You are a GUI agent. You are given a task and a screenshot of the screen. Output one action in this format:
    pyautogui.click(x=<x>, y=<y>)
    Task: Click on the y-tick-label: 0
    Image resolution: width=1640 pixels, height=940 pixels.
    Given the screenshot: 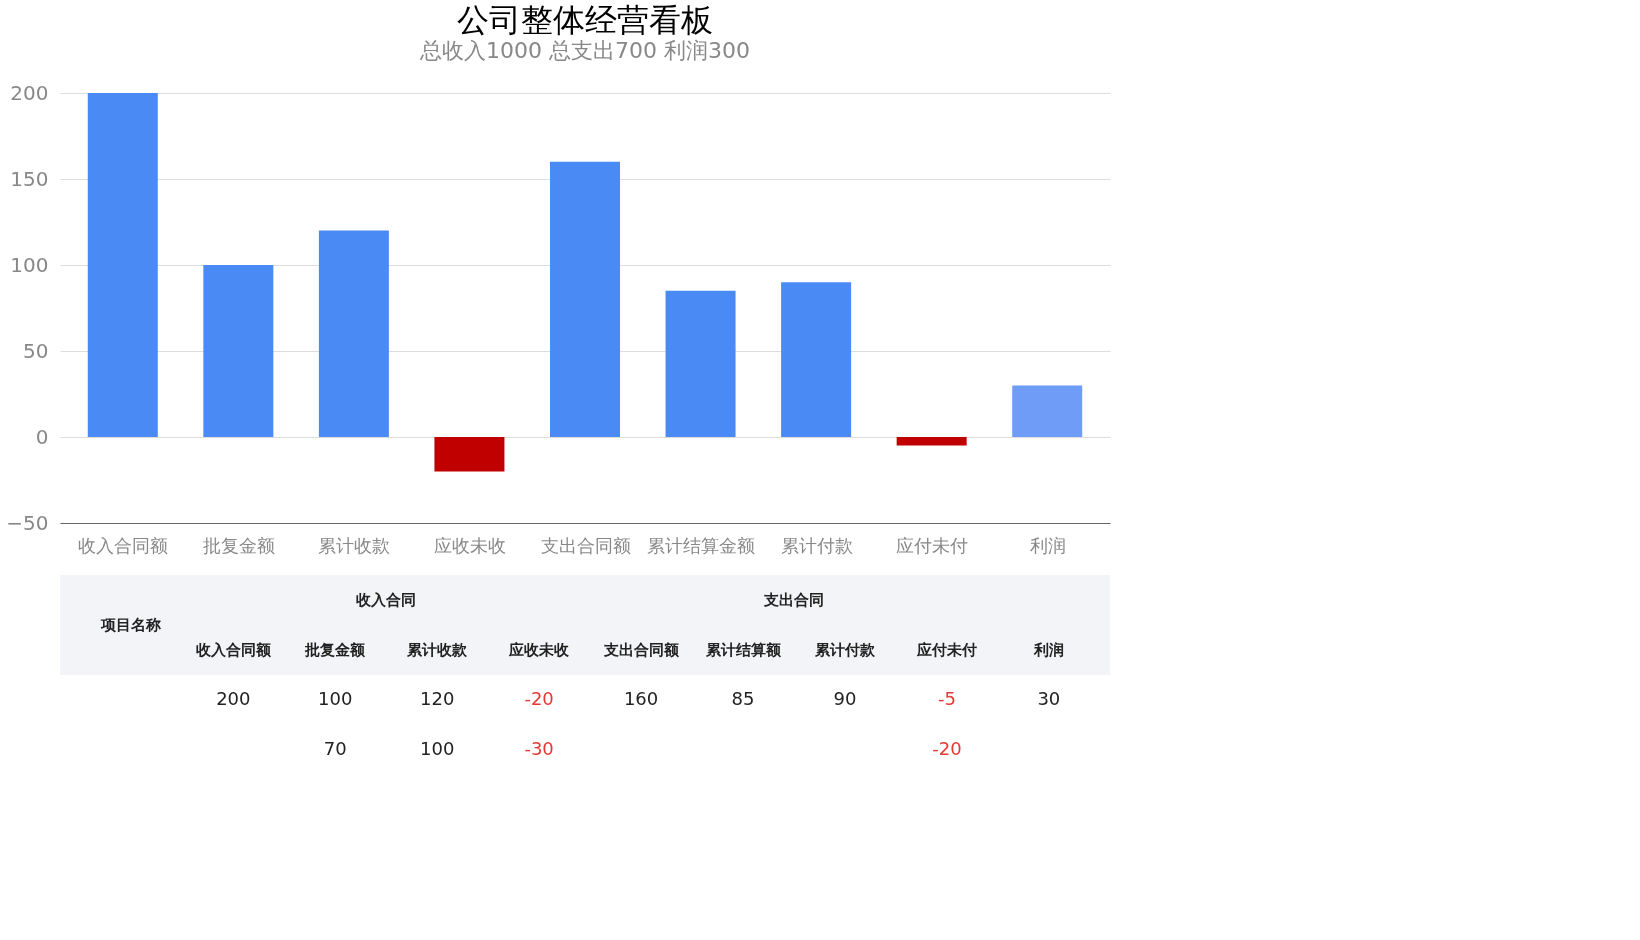 What is the action you would take?
    pyautogui.click(x=42, y=436)
    